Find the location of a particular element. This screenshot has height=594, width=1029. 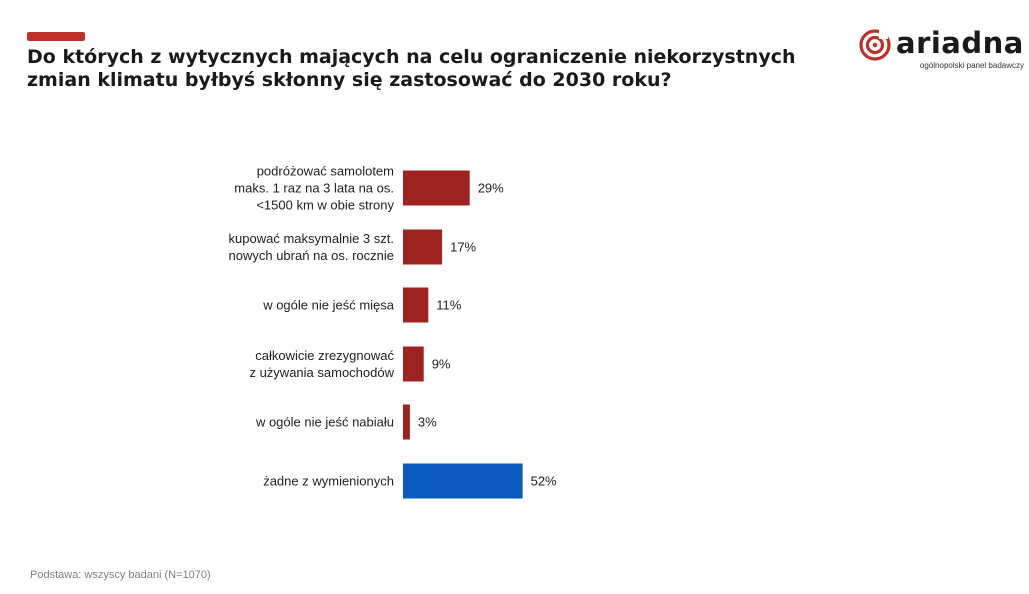

category-label-line: w ogóle nie jeść nabiału is located at coordinates (324, 422).